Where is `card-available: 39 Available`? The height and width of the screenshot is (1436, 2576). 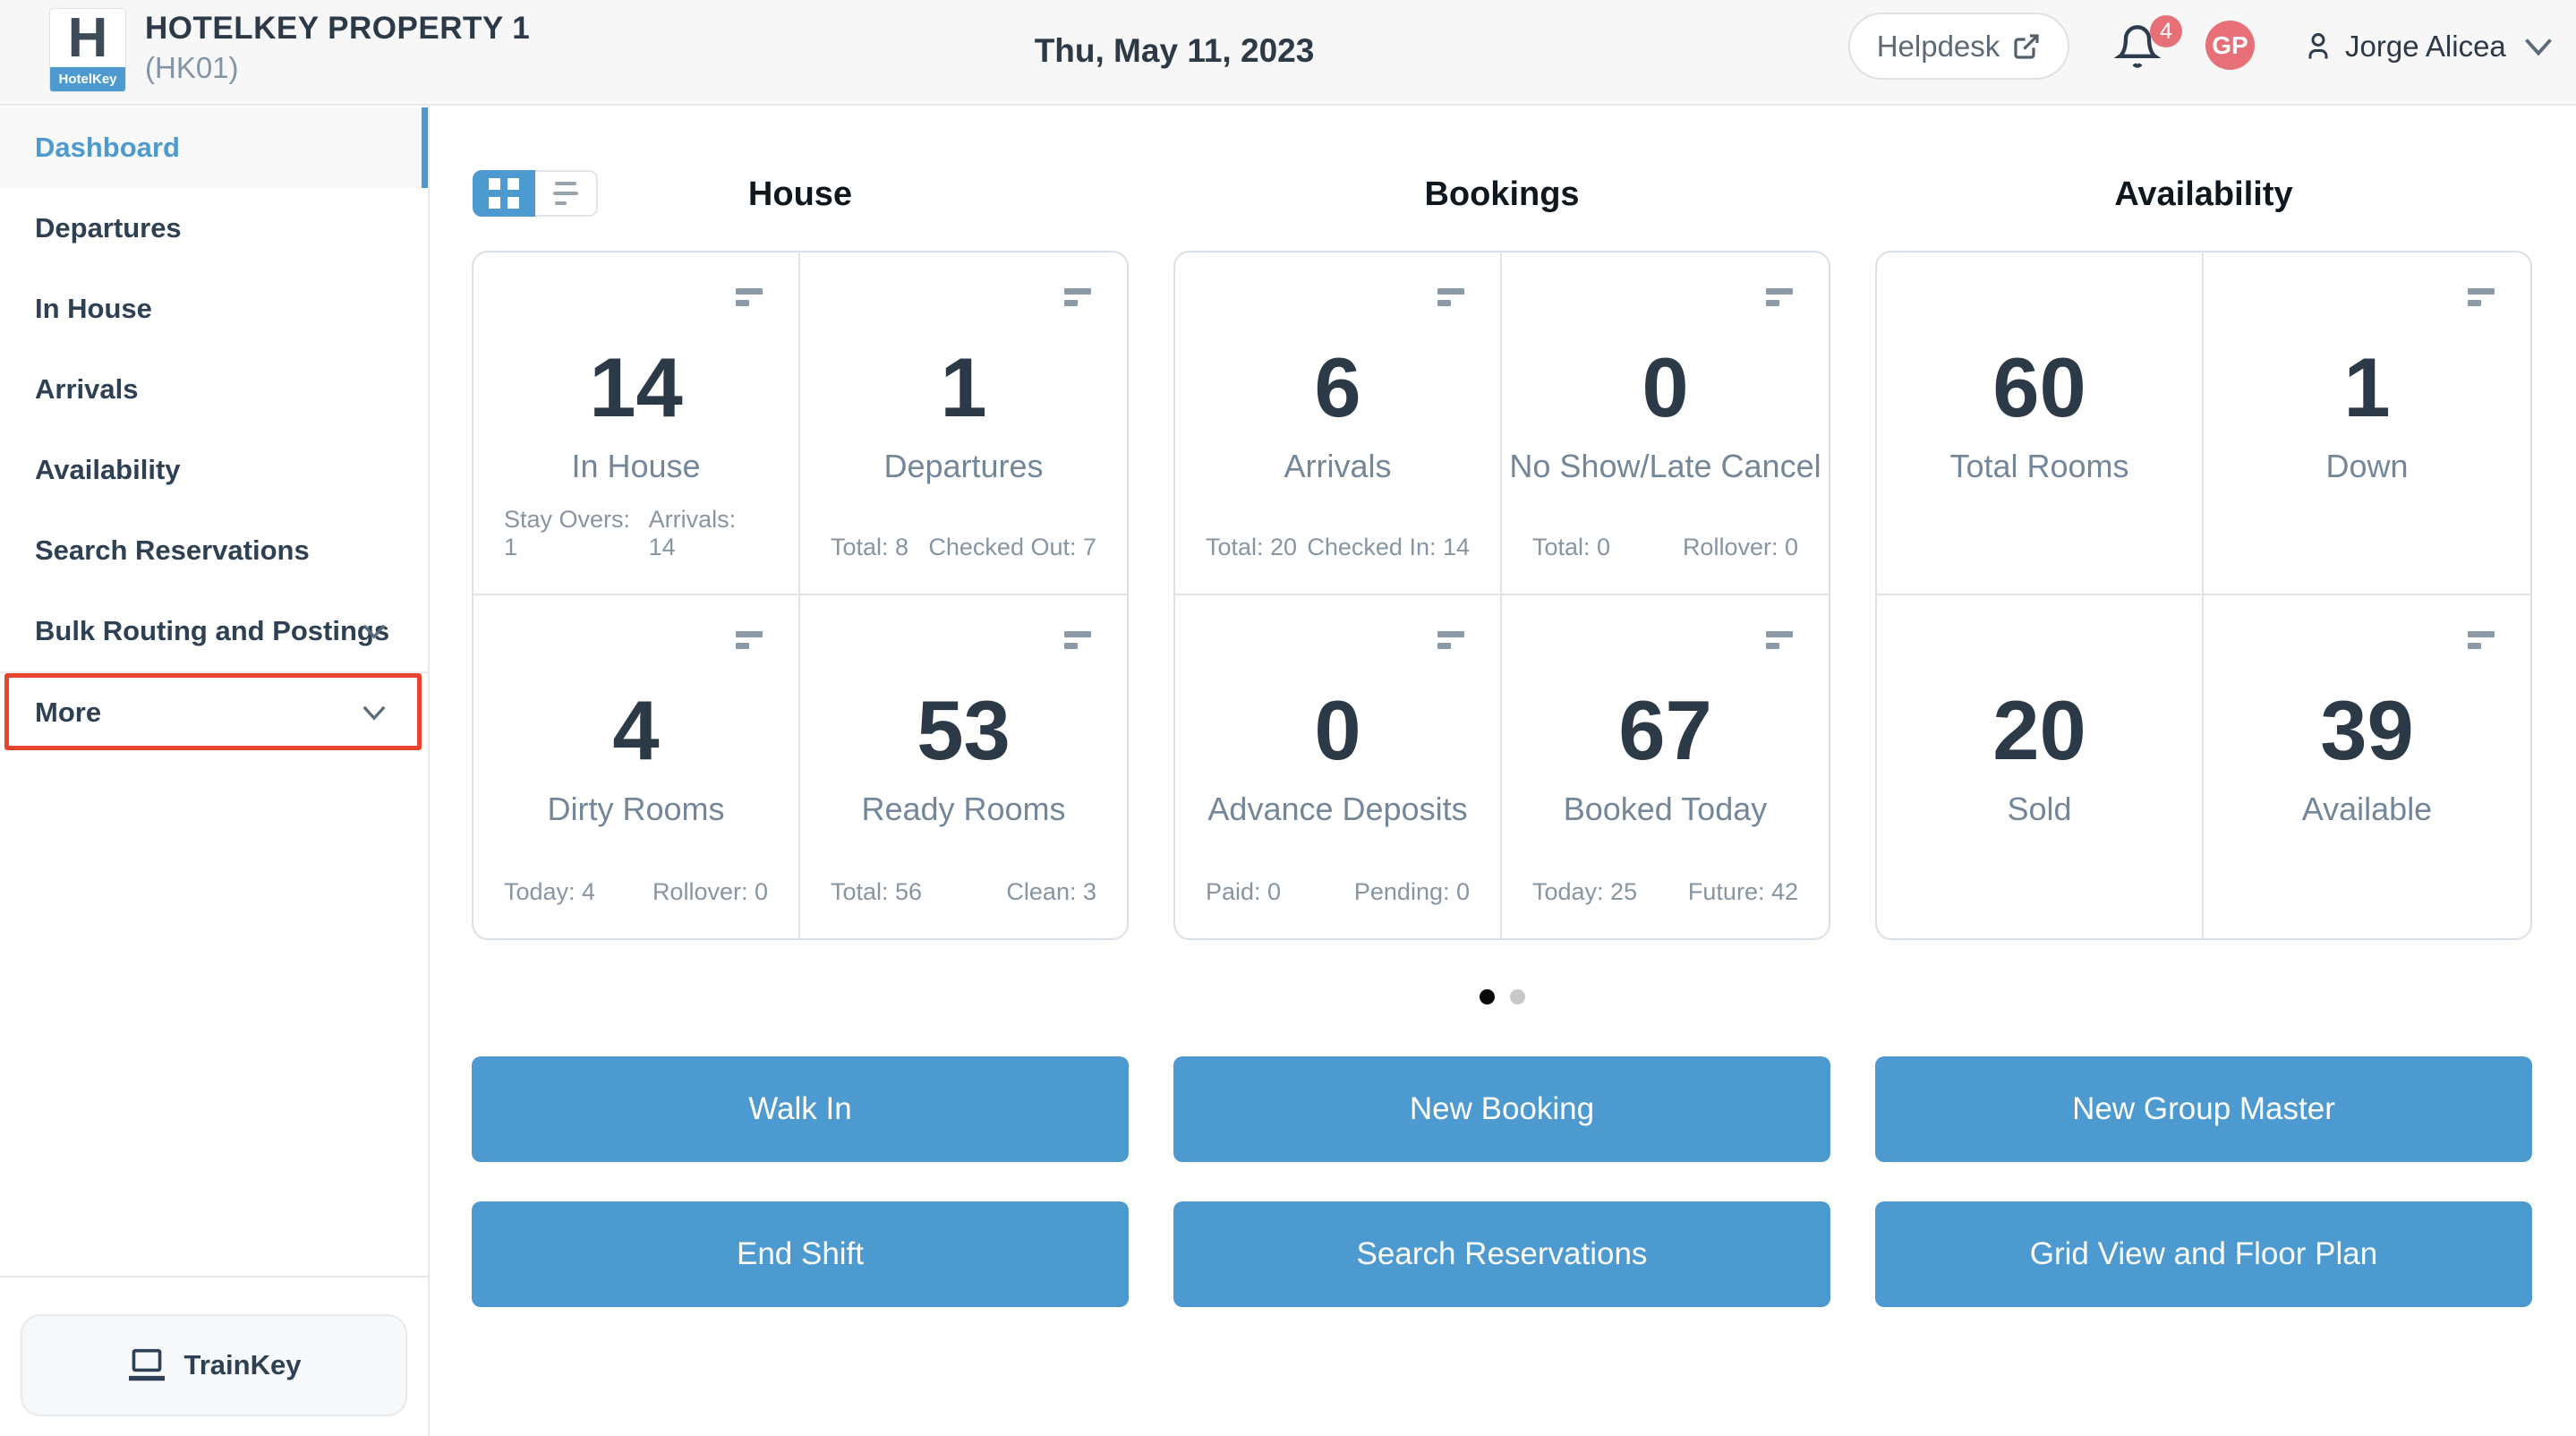 card-available: 39 Available is located at coordinates (2367, 766).